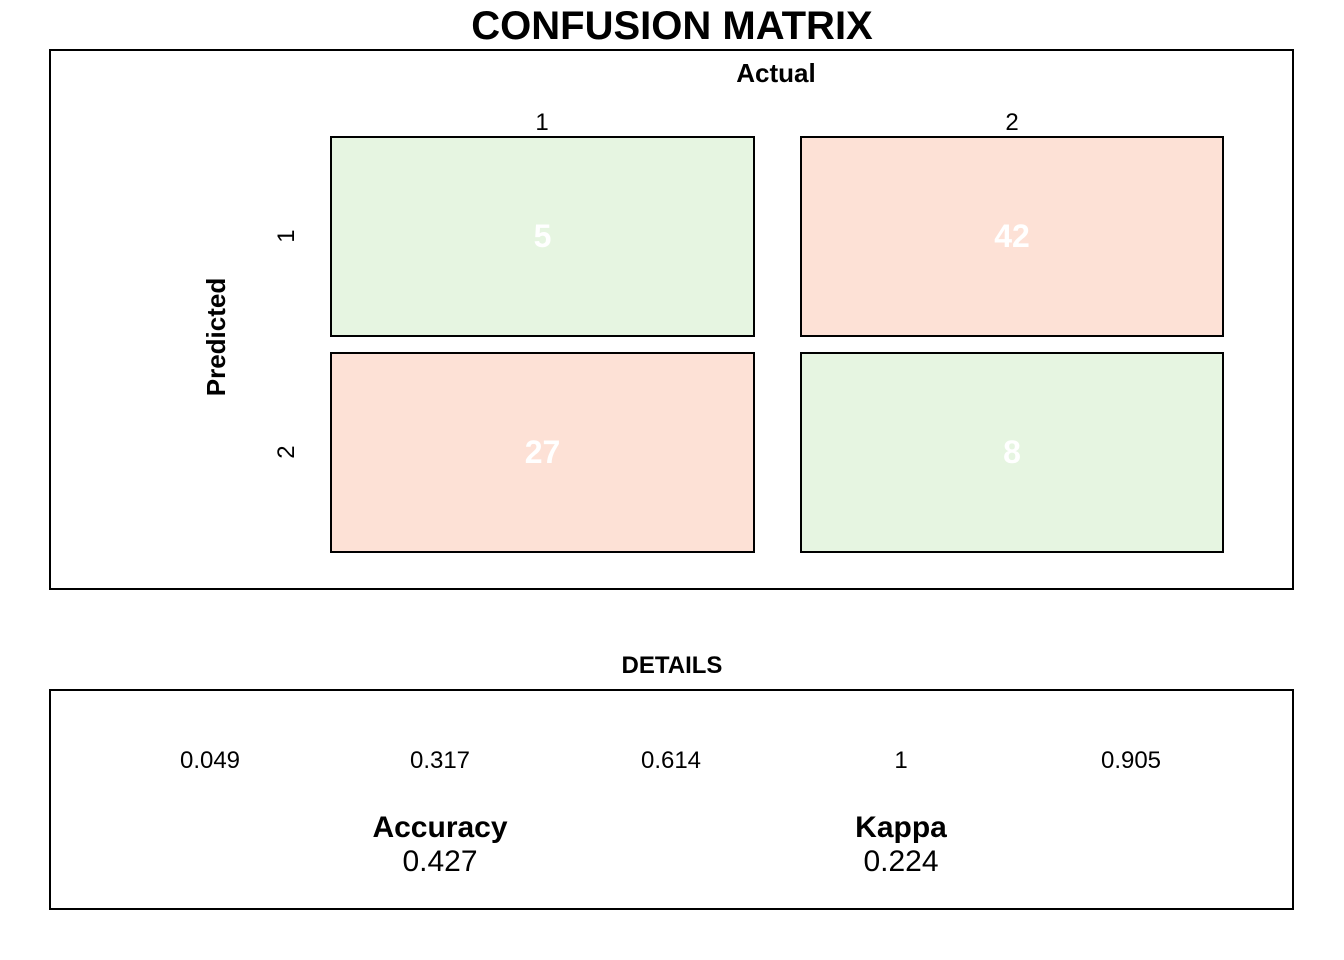  What do you see at coordinates (672, 26) in the screenshot?
I see `chart-title: CONFUSION MATRIX` at bounding box center [672, 26].